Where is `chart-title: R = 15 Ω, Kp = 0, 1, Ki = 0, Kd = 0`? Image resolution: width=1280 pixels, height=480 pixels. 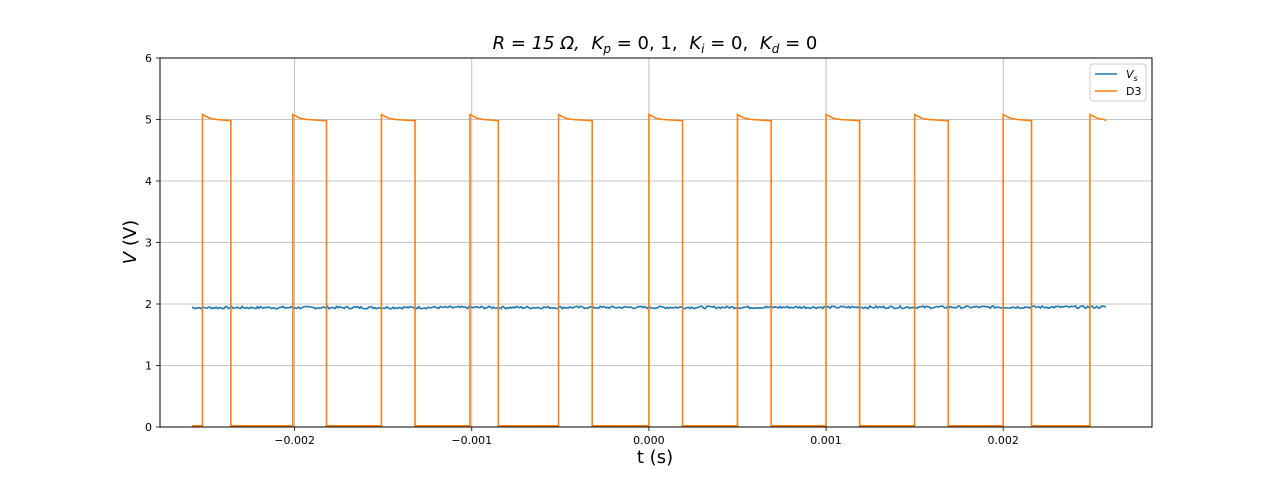 chart-title: R = 15 Ω, Kp = 0, 1, Ki = 0, Kd = 0 is located at coordinates (655, 44).